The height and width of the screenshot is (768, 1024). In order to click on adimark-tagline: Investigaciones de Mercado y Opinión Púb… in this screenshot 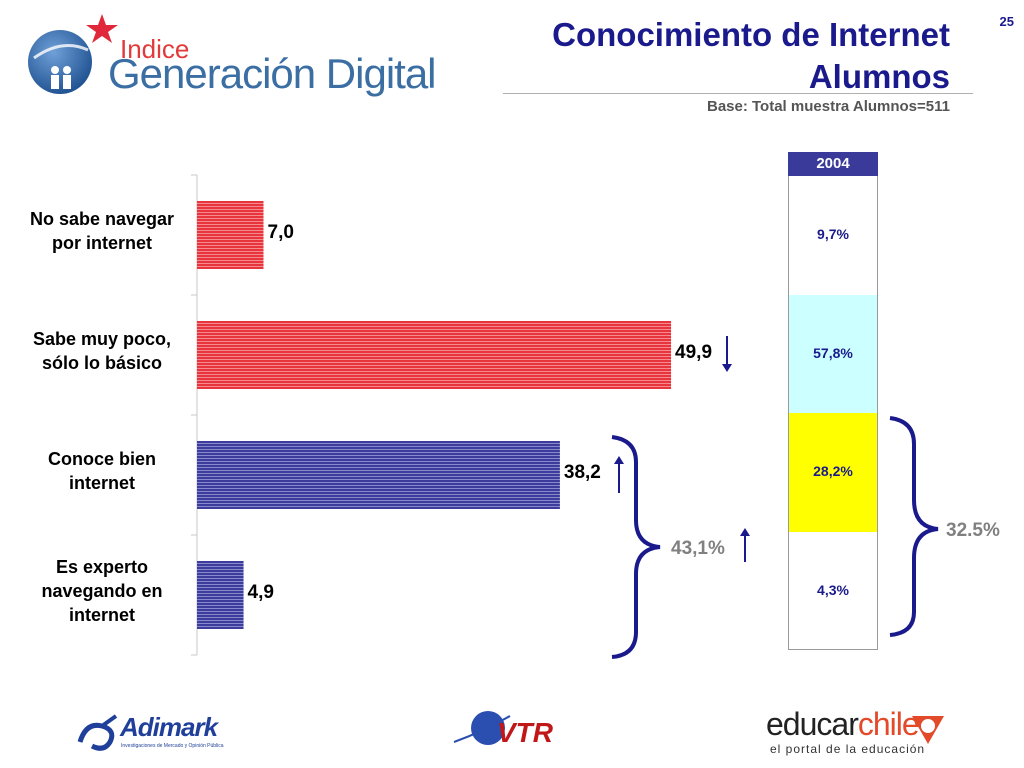, I will do `click(172, 746)`.